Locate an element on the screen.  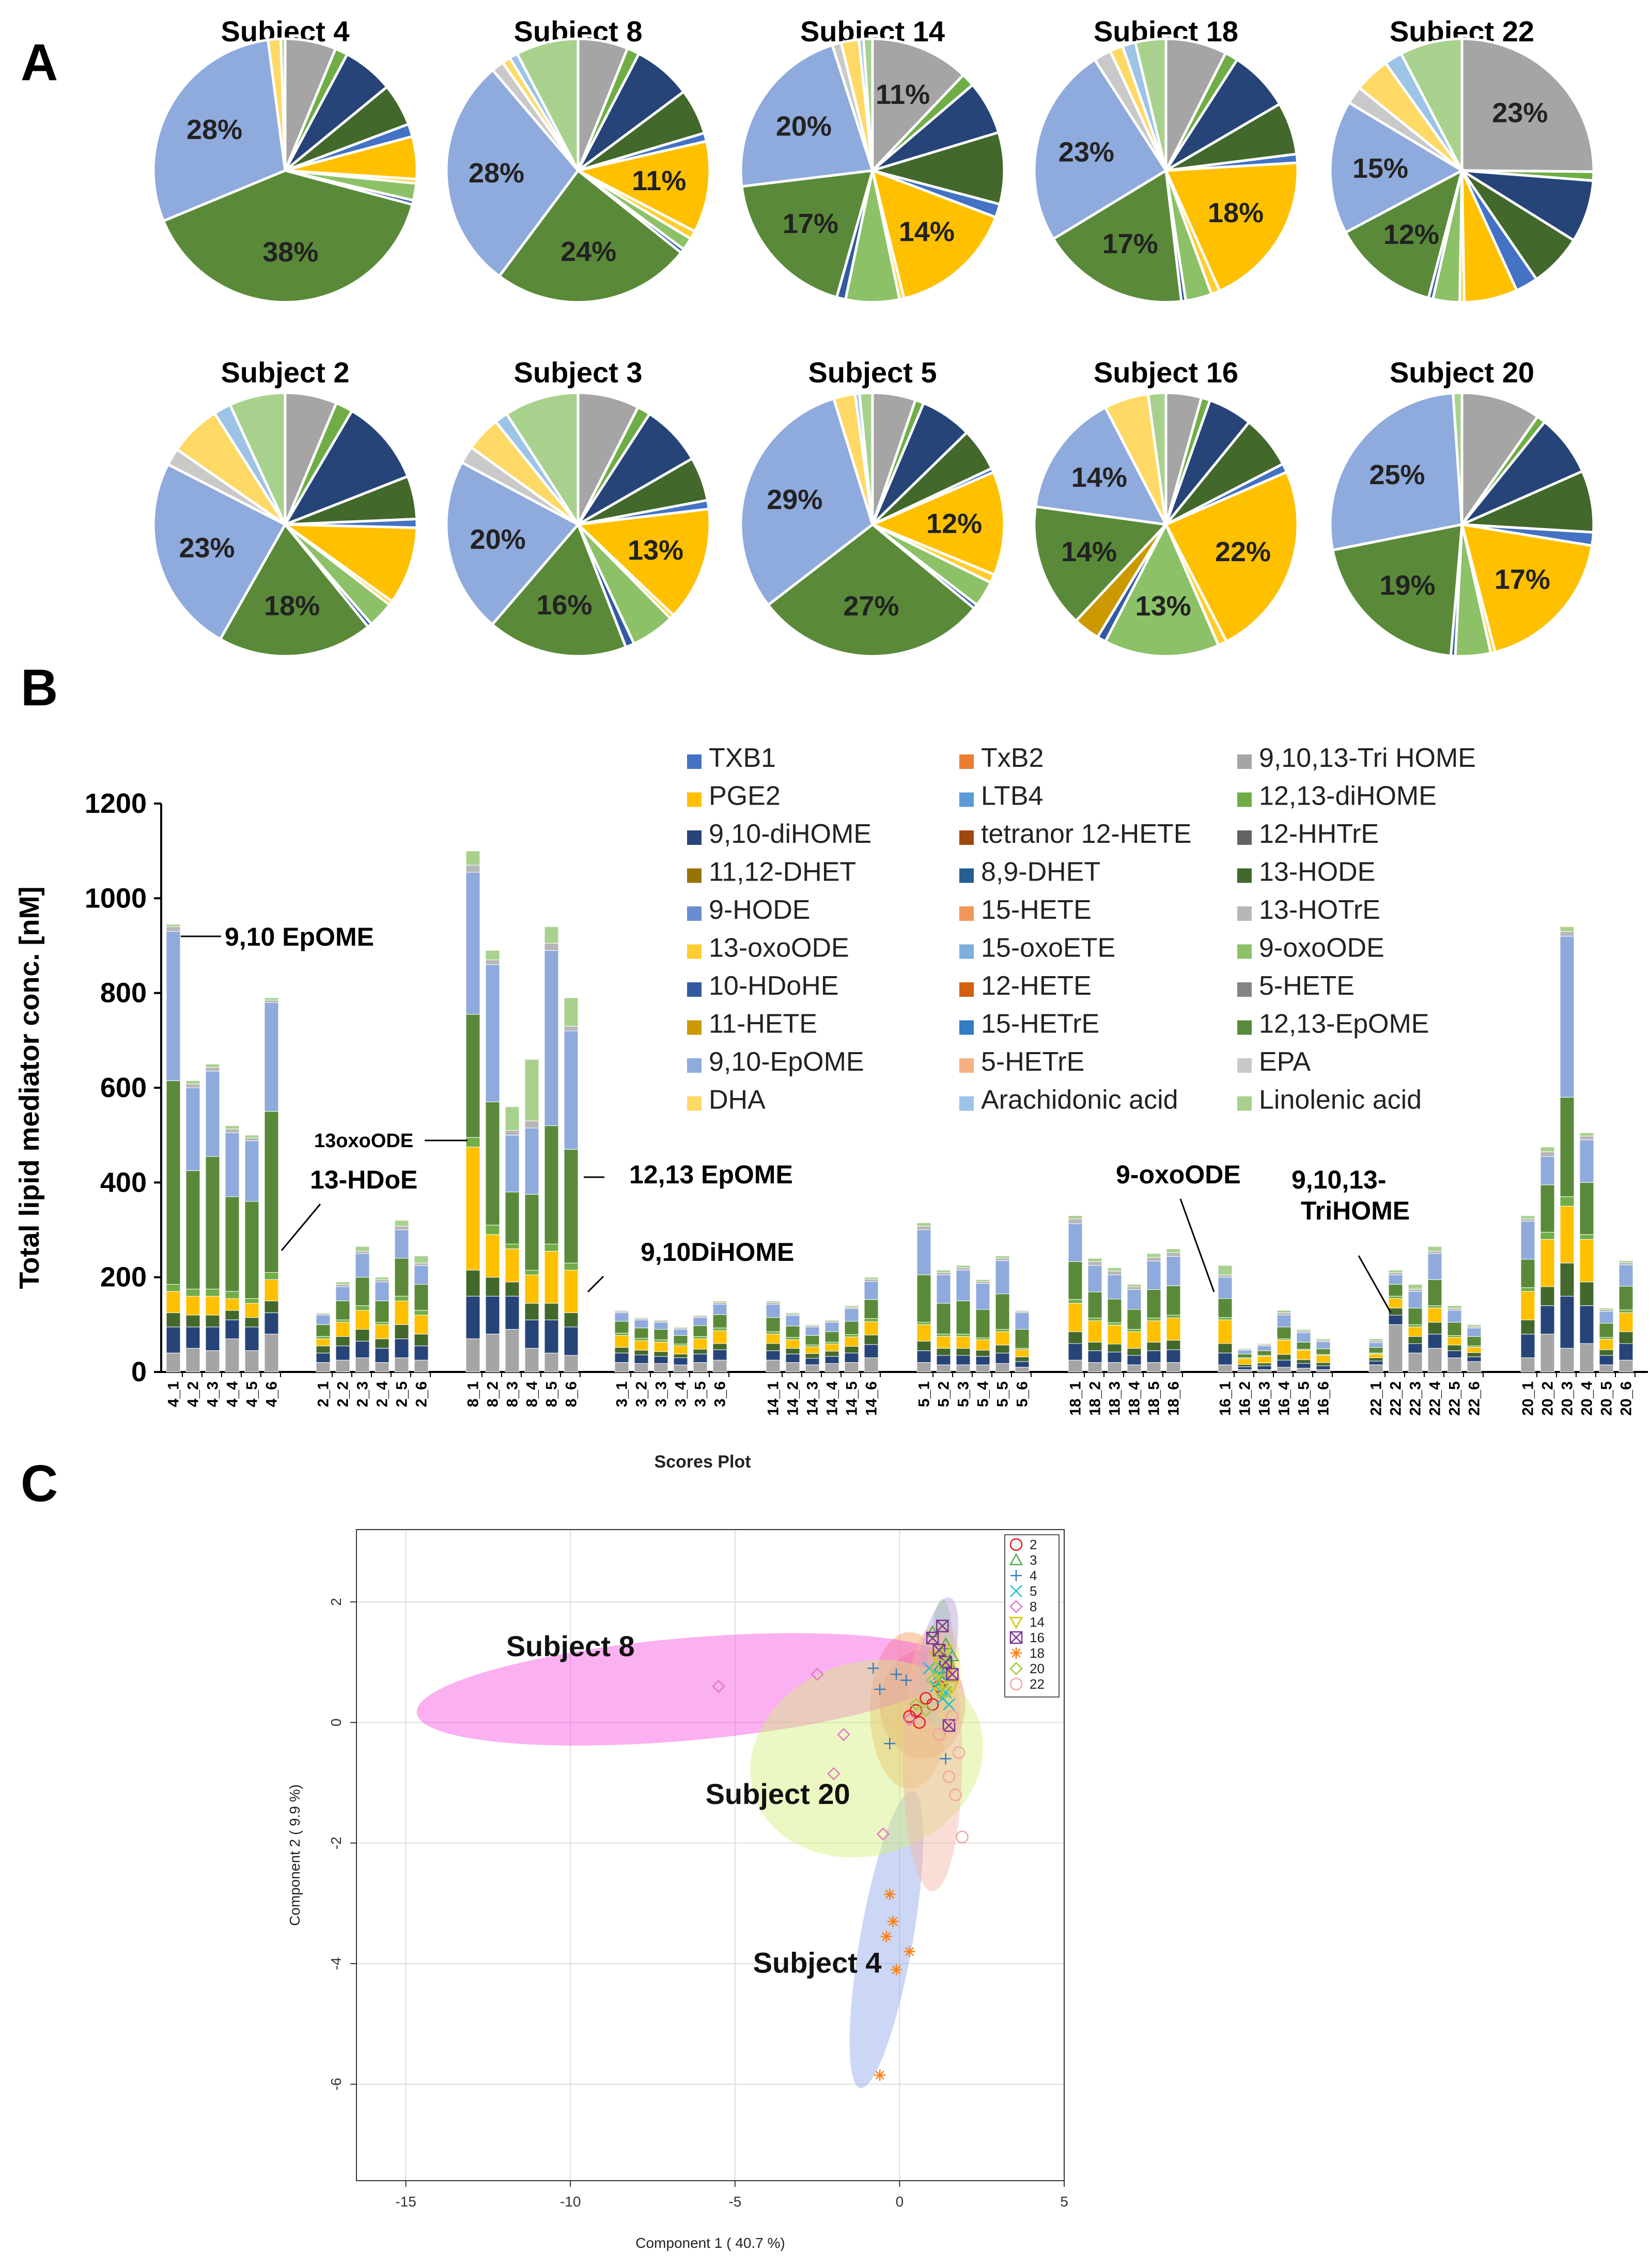
x-tick-label: 22_1 is located at coordinates (1376, 1398).